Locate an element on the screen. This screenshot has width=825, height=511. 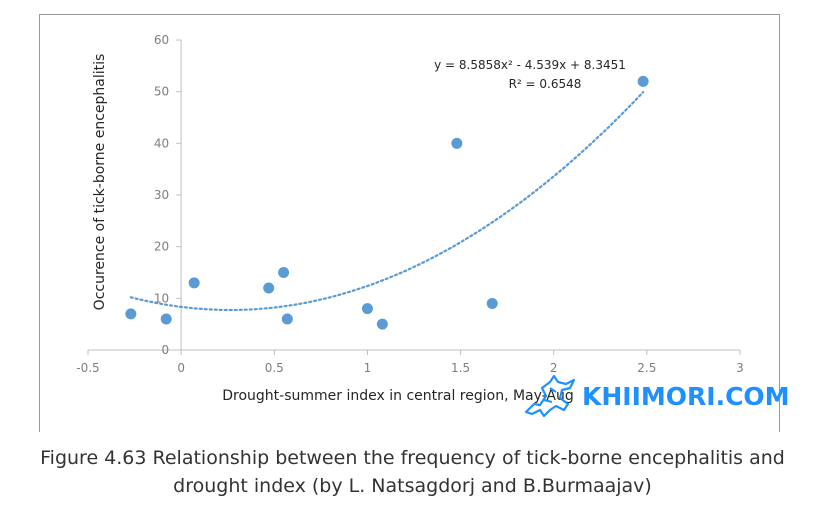
trendline-equation: y = 8.5858x² - 4.539x + 8.3451 is located at coordinates (530, 65).